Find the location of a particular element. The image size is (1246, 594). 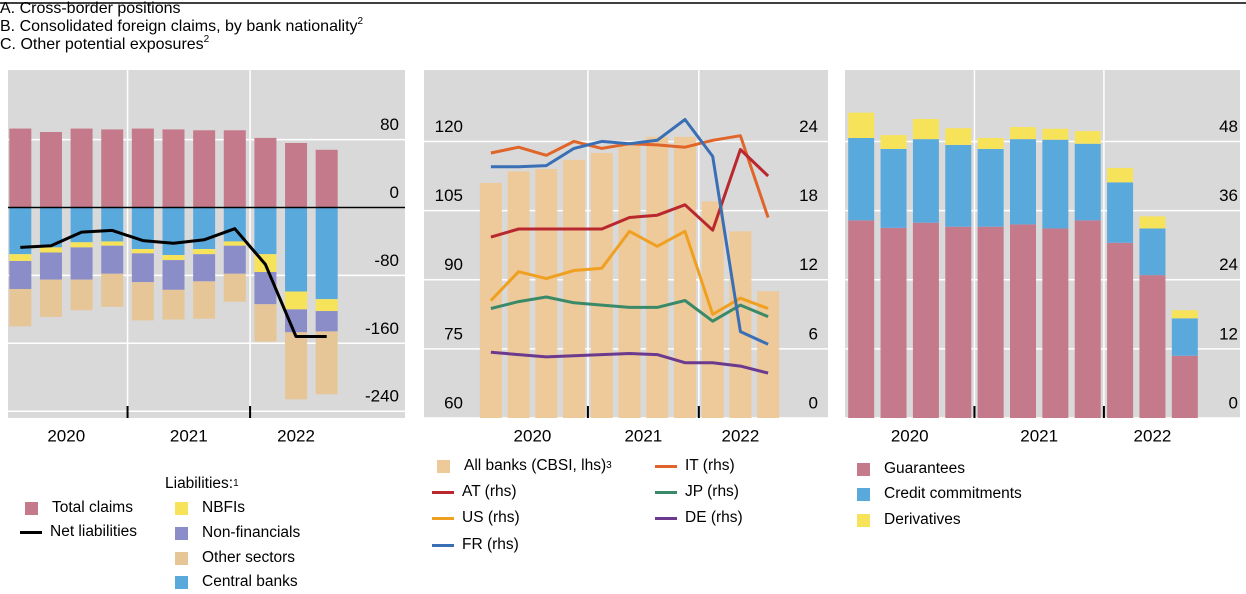

title-text: A. Cross-border positions is located at coordinates (90, 8).